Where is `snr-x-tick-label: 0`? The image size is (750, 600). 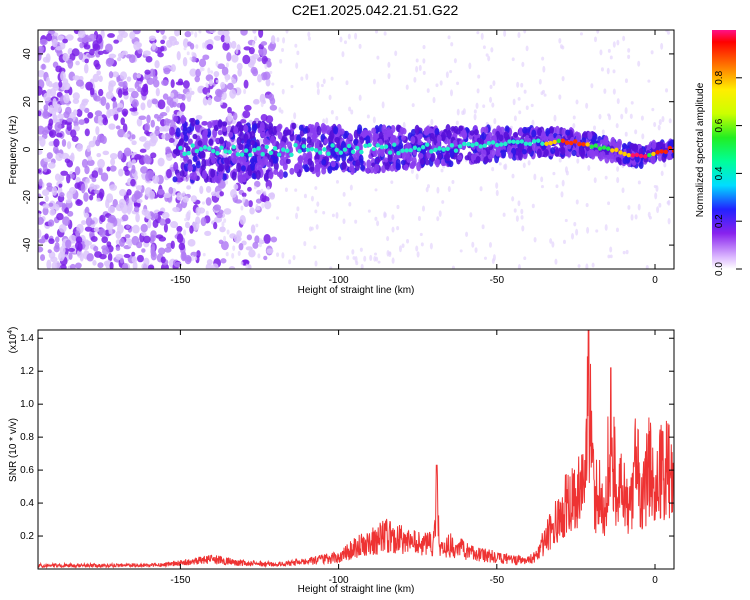 snr-x-tick-label: 0 is located at coordinates (655, 580).